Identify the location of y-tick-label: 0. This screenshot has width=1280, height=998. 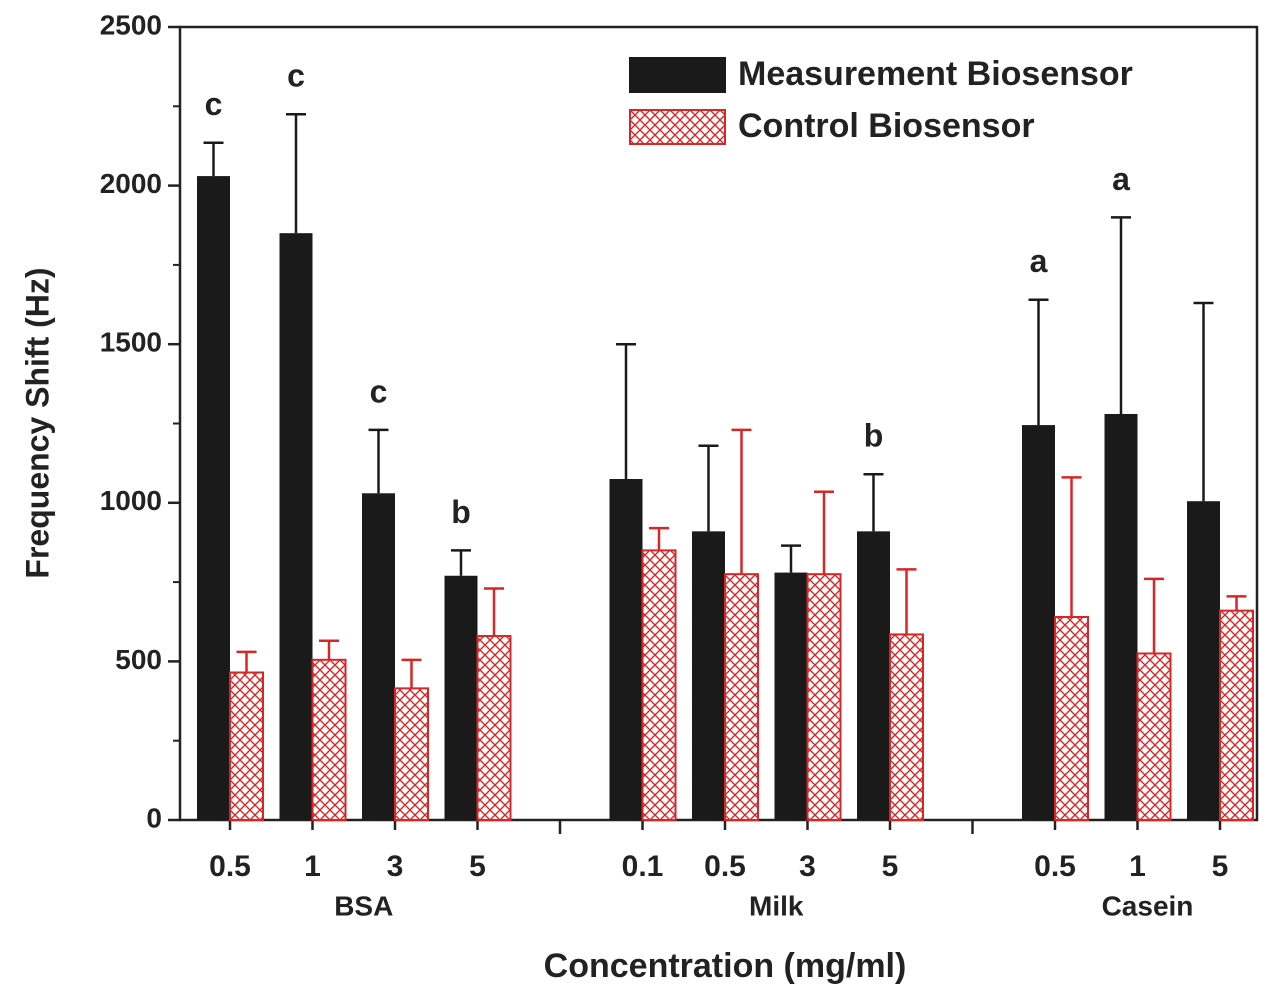
(154, 817).